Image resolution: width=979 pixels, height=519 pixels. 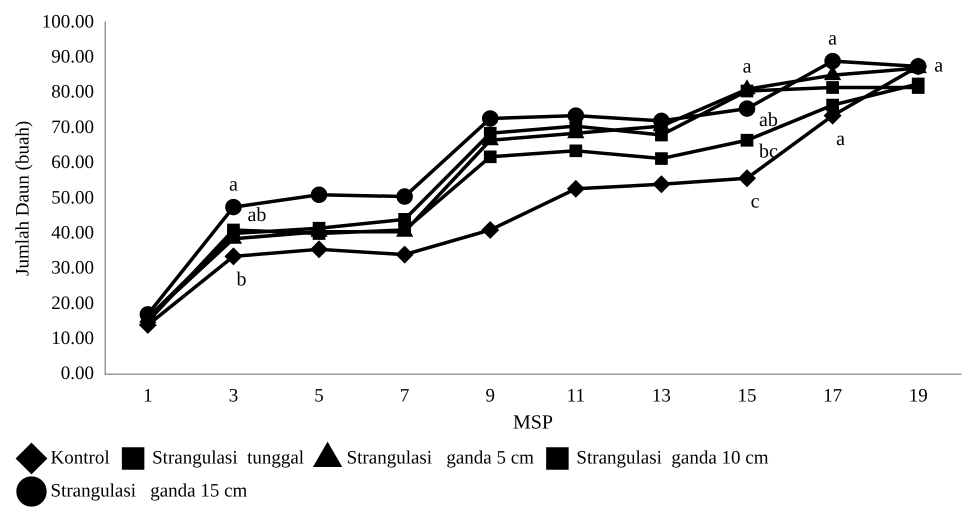 I want to click on legend-label: Strangulasi tunggal, so click(x=228, y=457).